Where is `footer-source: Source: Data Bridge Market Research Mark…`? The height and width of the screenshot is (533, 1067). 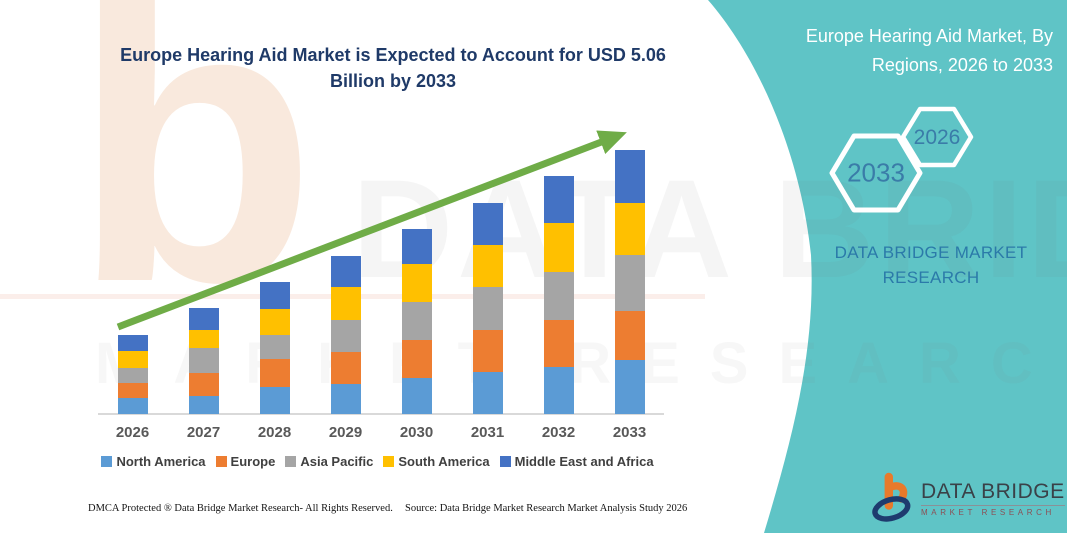
footer-source: Source: Data Bridge Market Research Mark… is located at coordinates (546, 508).